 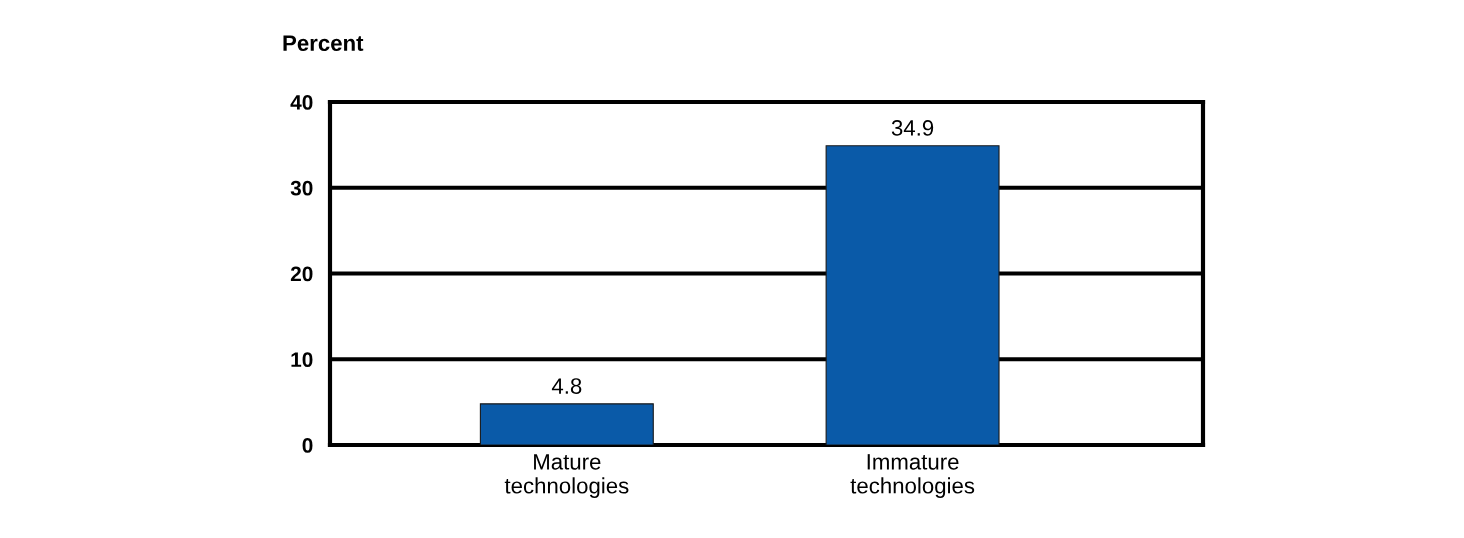 I want to click on data-label: 34.9, so click(x=912, y=128).